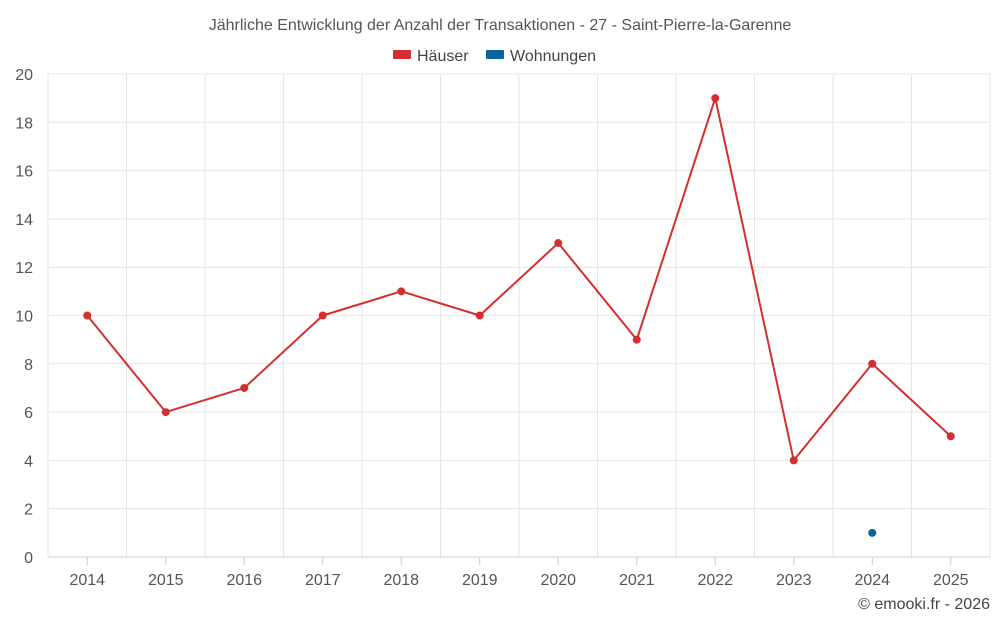  I want to click on y-tick-label: 4, so click(28, 461).